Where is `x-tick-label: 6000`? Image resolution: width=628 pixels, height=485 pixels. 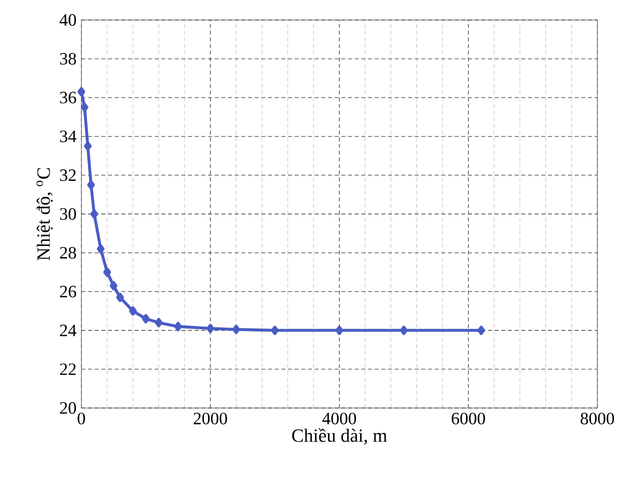 x-tick-label: 6000 is located at coordinates (469, 418).